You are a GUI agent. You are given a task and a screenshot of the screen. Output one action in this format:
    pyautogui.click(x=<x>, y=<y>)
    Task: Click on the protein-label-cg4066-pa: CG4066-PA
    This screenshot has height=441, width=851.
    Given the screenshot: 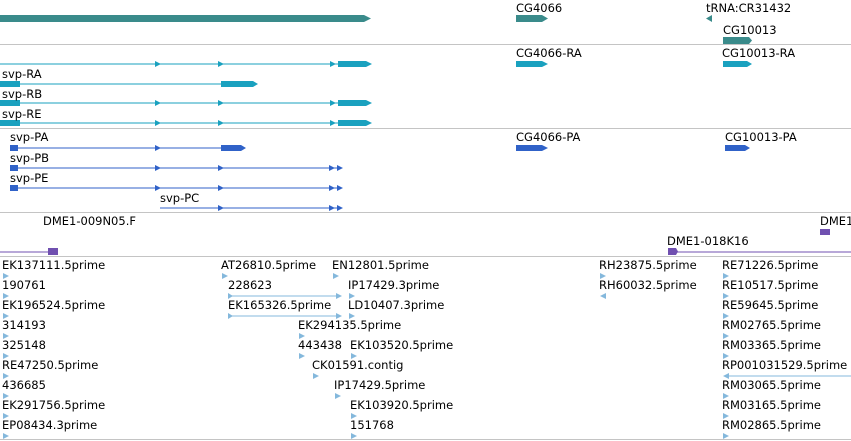 What is the action you would take?
    pyautogui.click(x=548, y=137)
    